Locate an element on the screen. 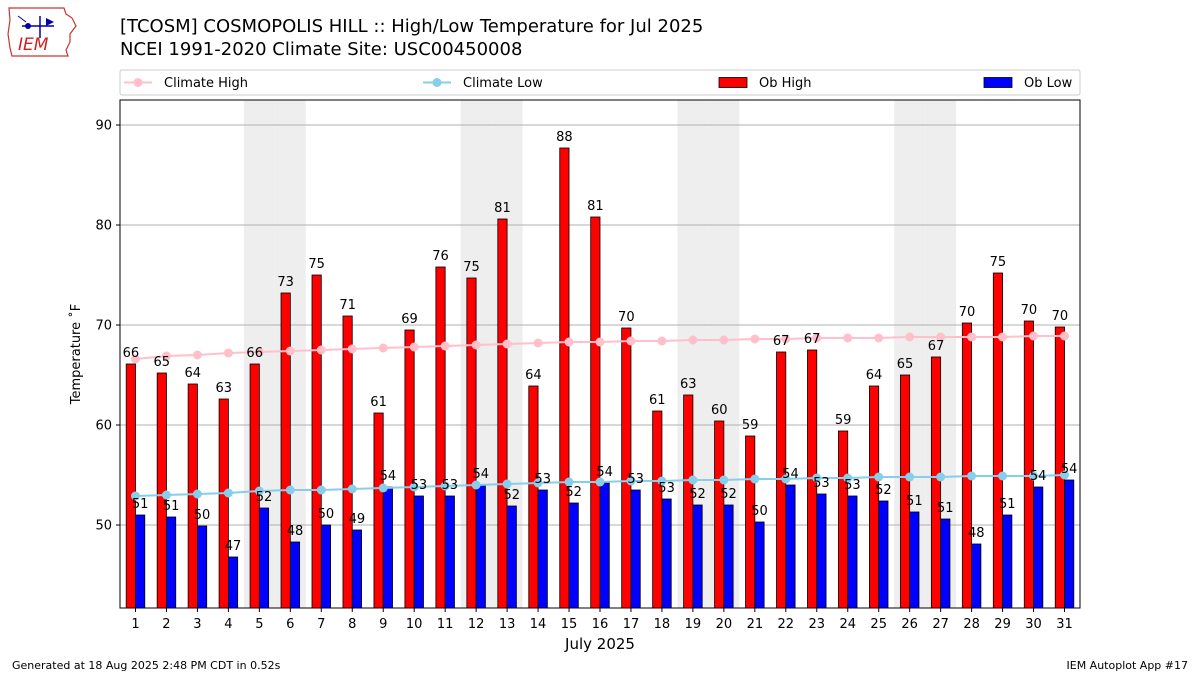 The image size is (1200, 675). ob-high-label: 73 is located at coordinates (285, 282).